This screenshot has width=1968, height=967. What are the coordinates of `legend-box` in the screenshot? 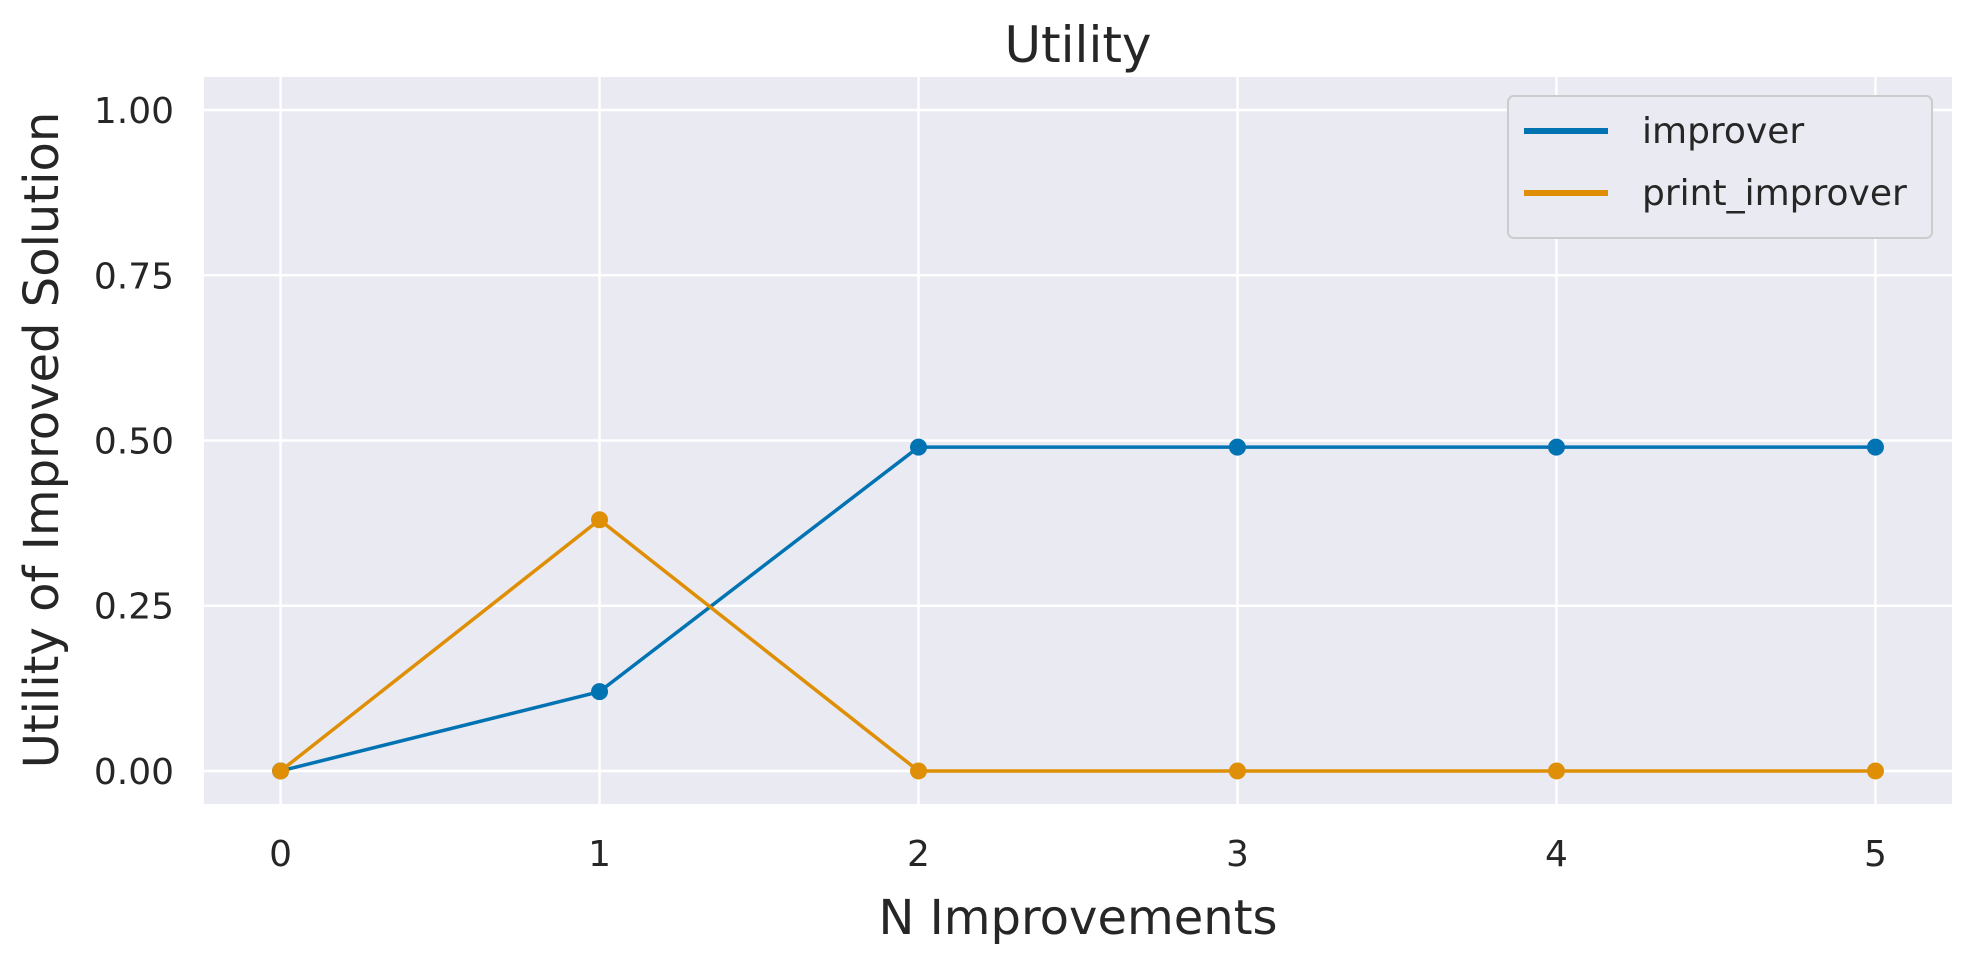 It's located at (1720, 167).